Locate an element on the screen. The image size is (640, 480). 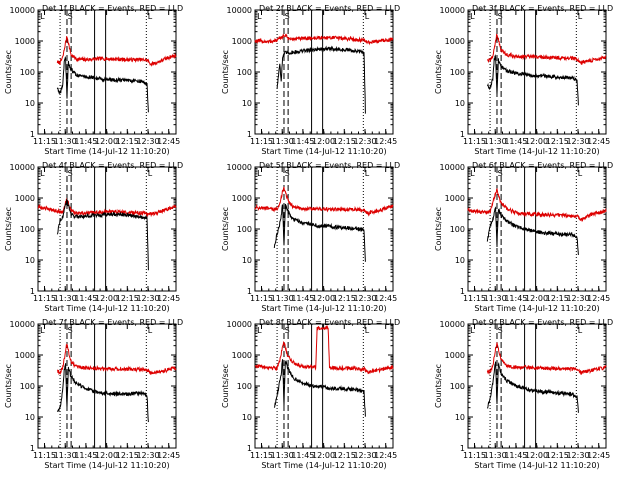
chart-title: Det 5f BLACK = Events, RED = LLD is located at coordinates (329, 165).